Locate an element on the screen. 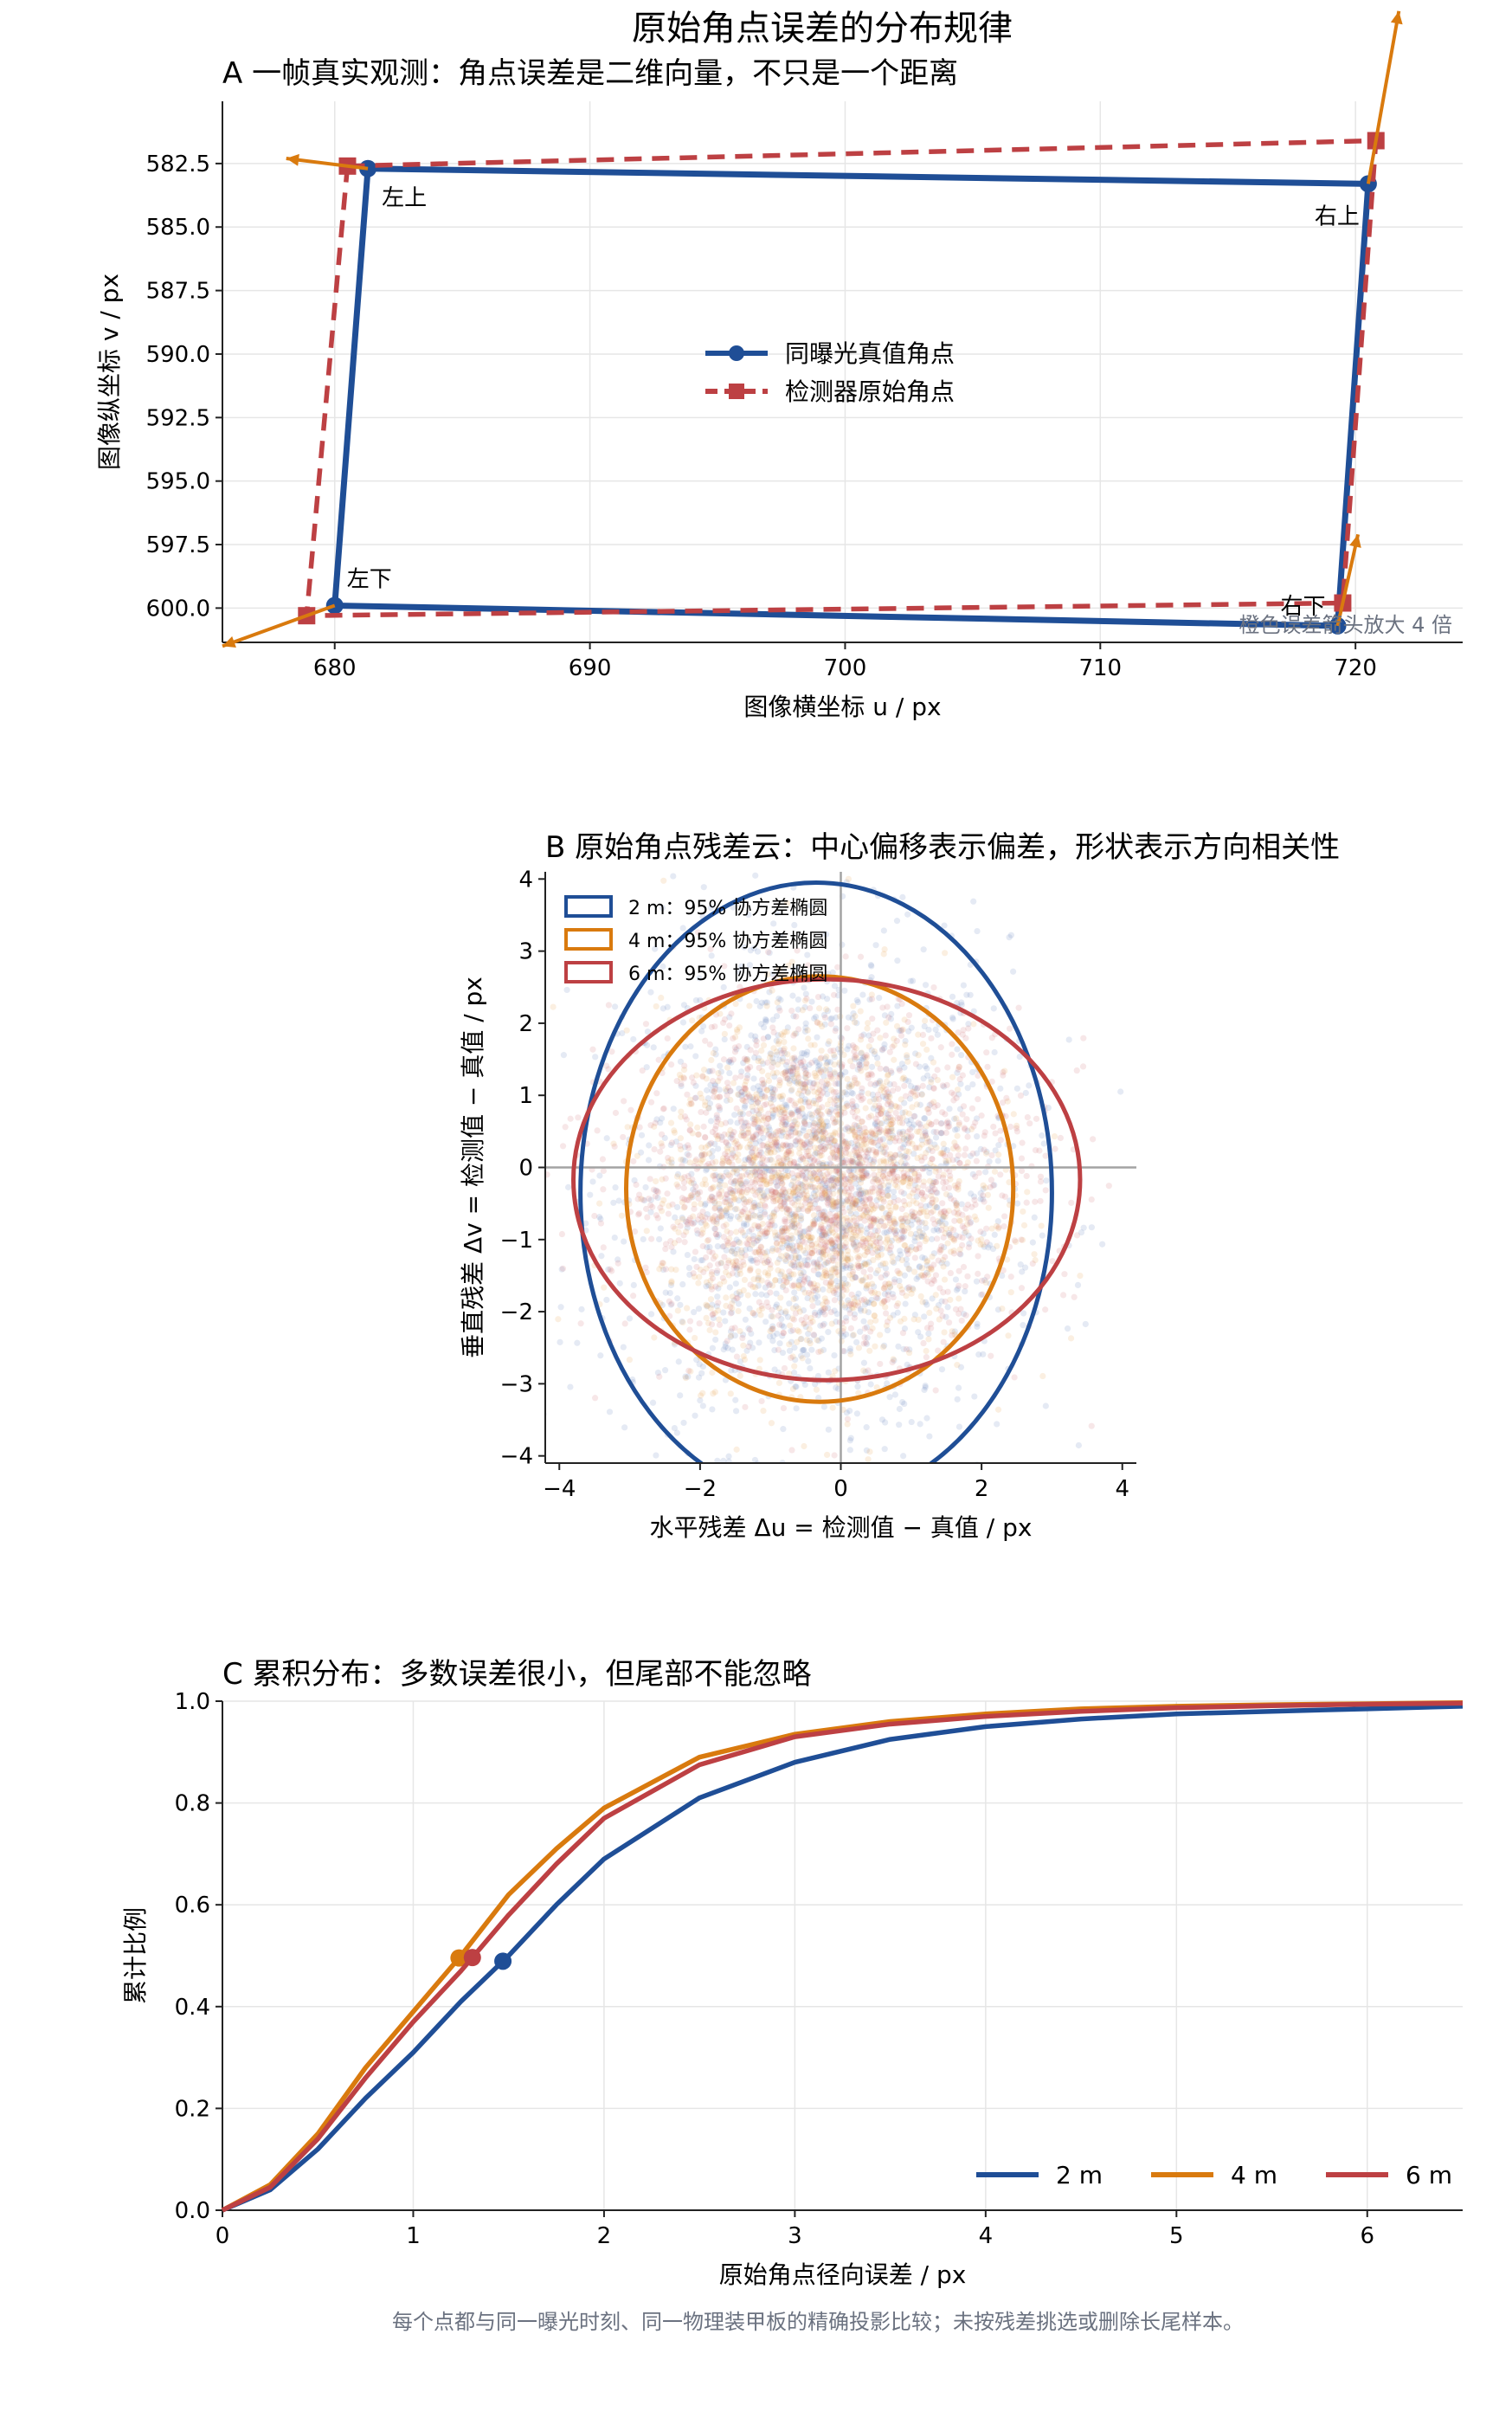  corner-label: 右上 is located at coordinates (1337, 216).